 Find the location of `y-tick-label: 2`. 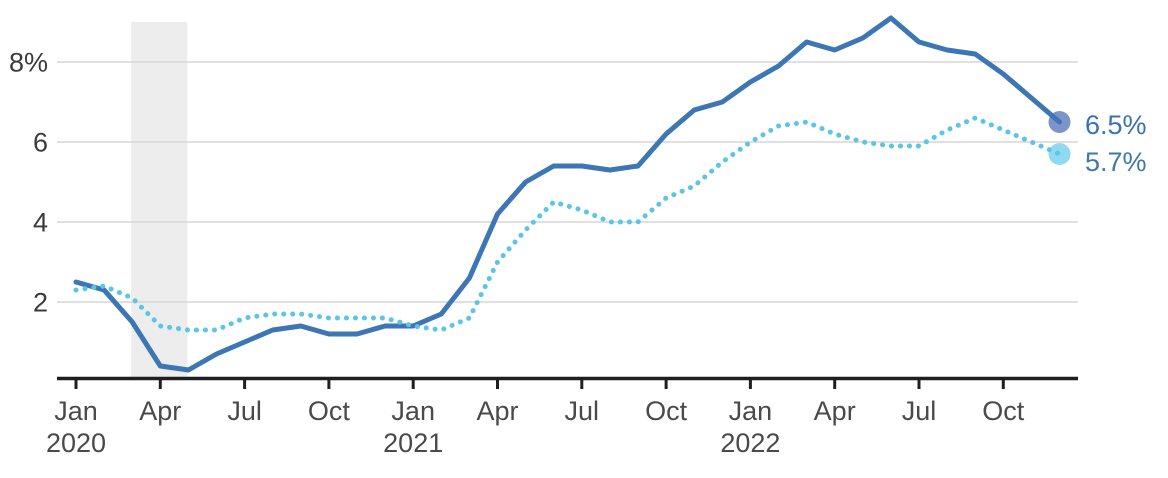

y-tick-label: 2 is located at coordinates (40, 303).